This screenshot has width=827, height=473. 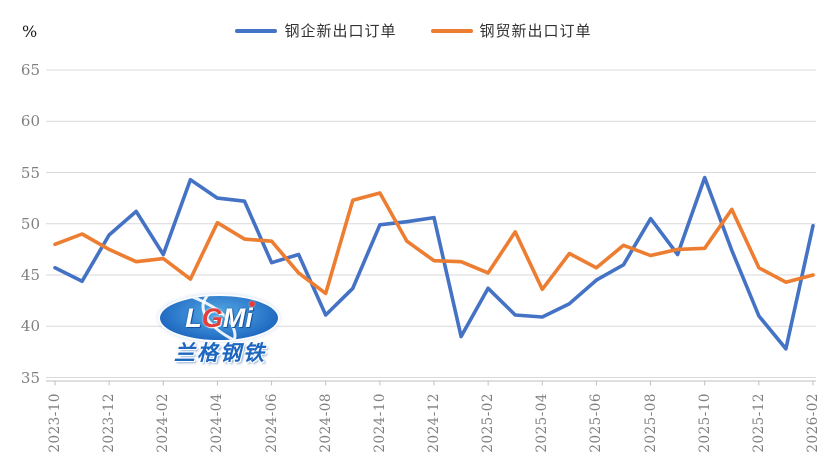 I want to click on x-tick-label-2024-12: 2024-12, so click(x=434, y=423).